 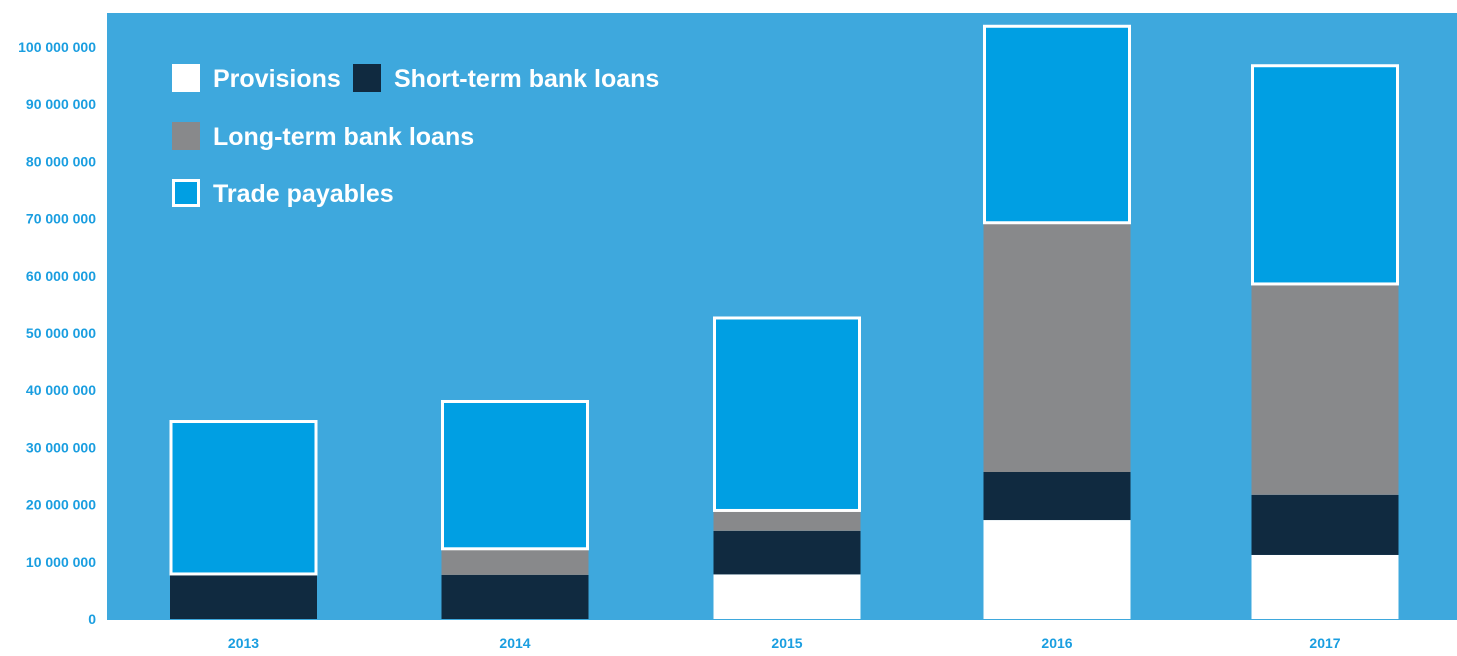 I want to click on bar-short-term-bank-loans-2017, so click(x=1325, y=524).